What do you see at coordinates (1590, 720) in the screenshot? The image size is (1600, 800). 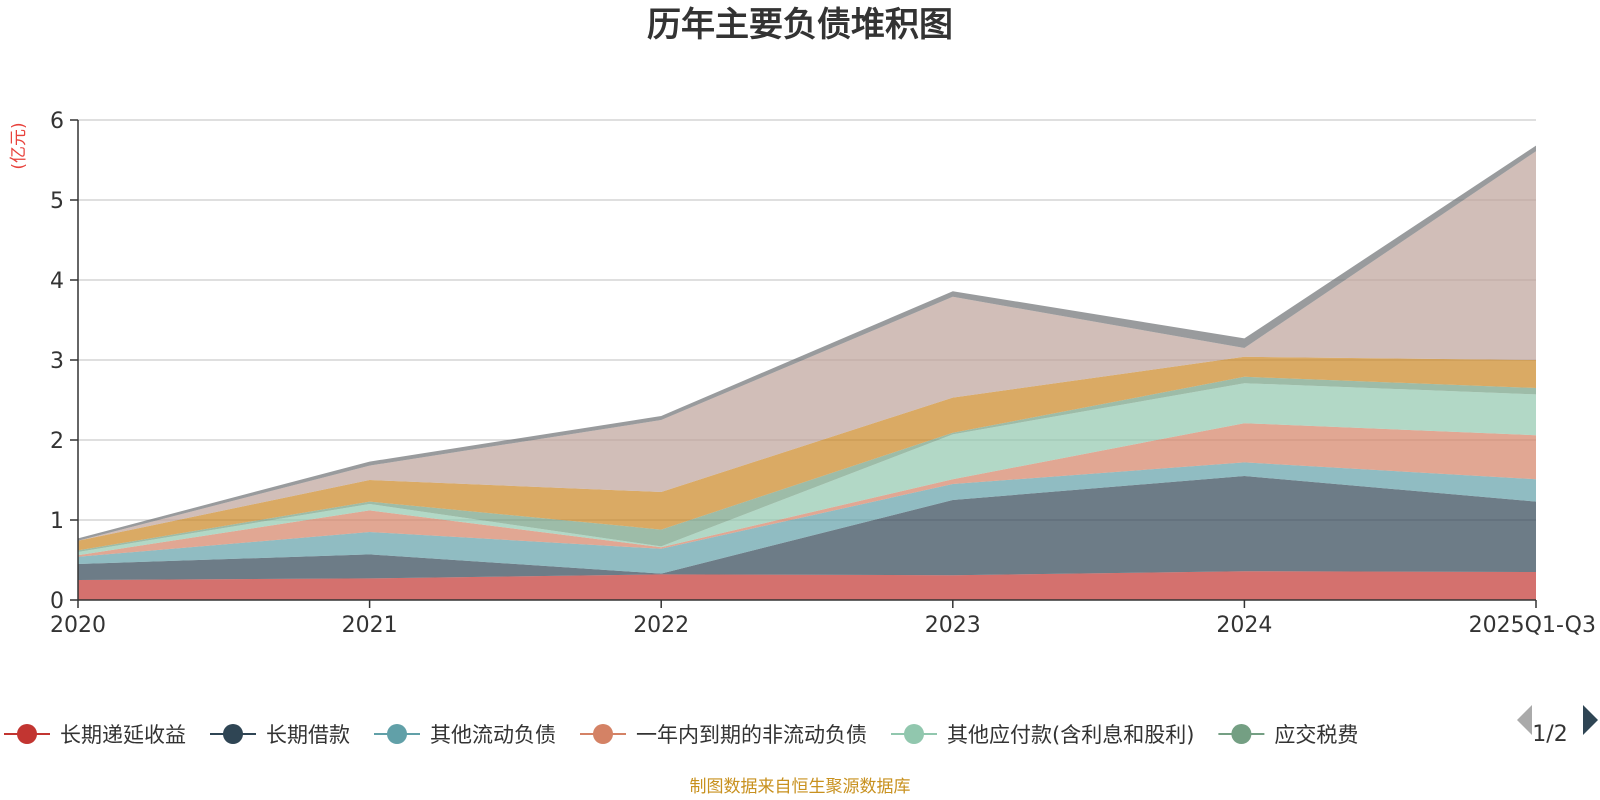 I see `legend-next-icon` at bounding box center [1590, 720].